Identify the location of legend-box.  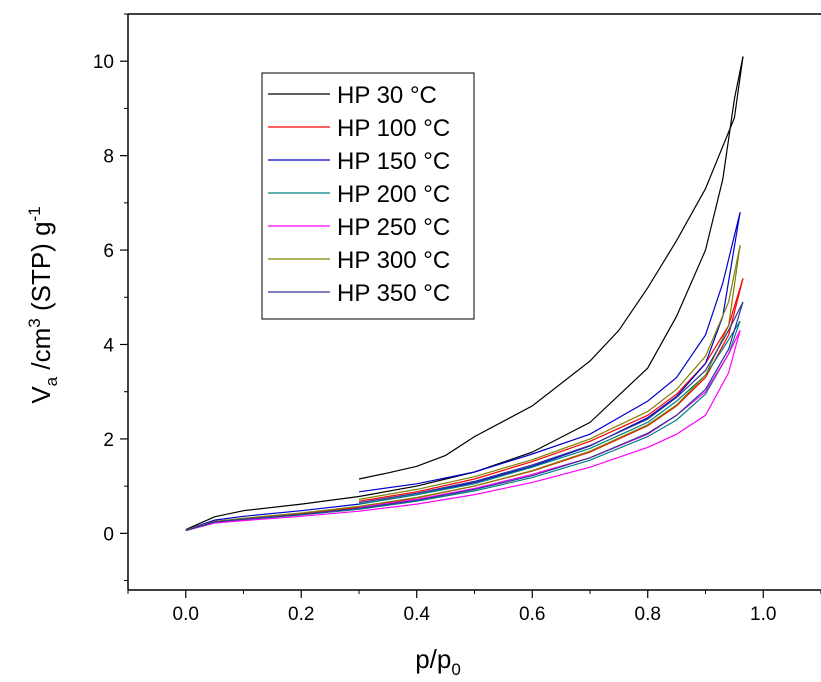
(368, 196).